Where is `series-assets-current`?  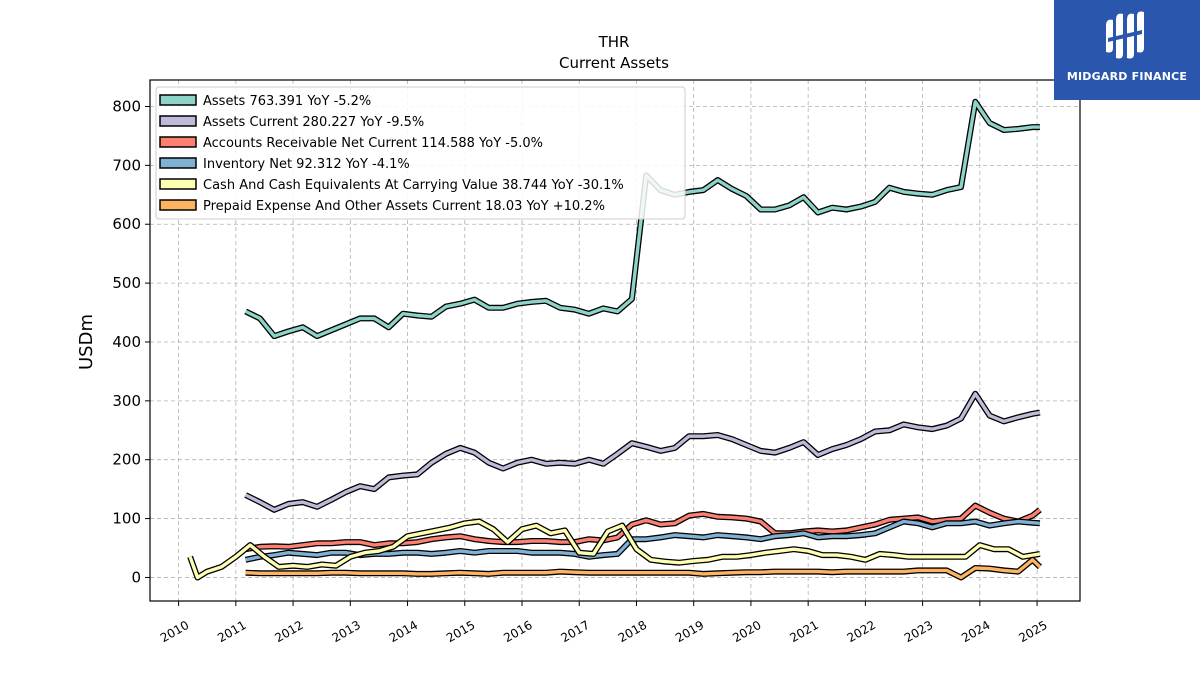
series-assets-current is located at coordinates (642, 451).